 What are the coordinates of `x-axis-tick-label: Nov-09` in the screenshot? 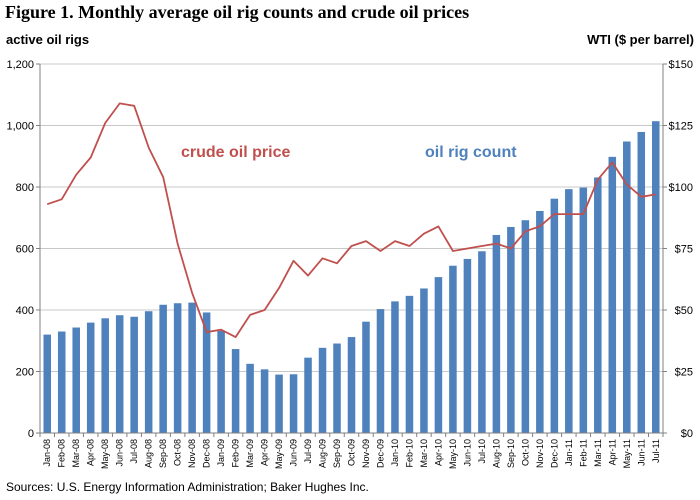 It's located at (366, 453).